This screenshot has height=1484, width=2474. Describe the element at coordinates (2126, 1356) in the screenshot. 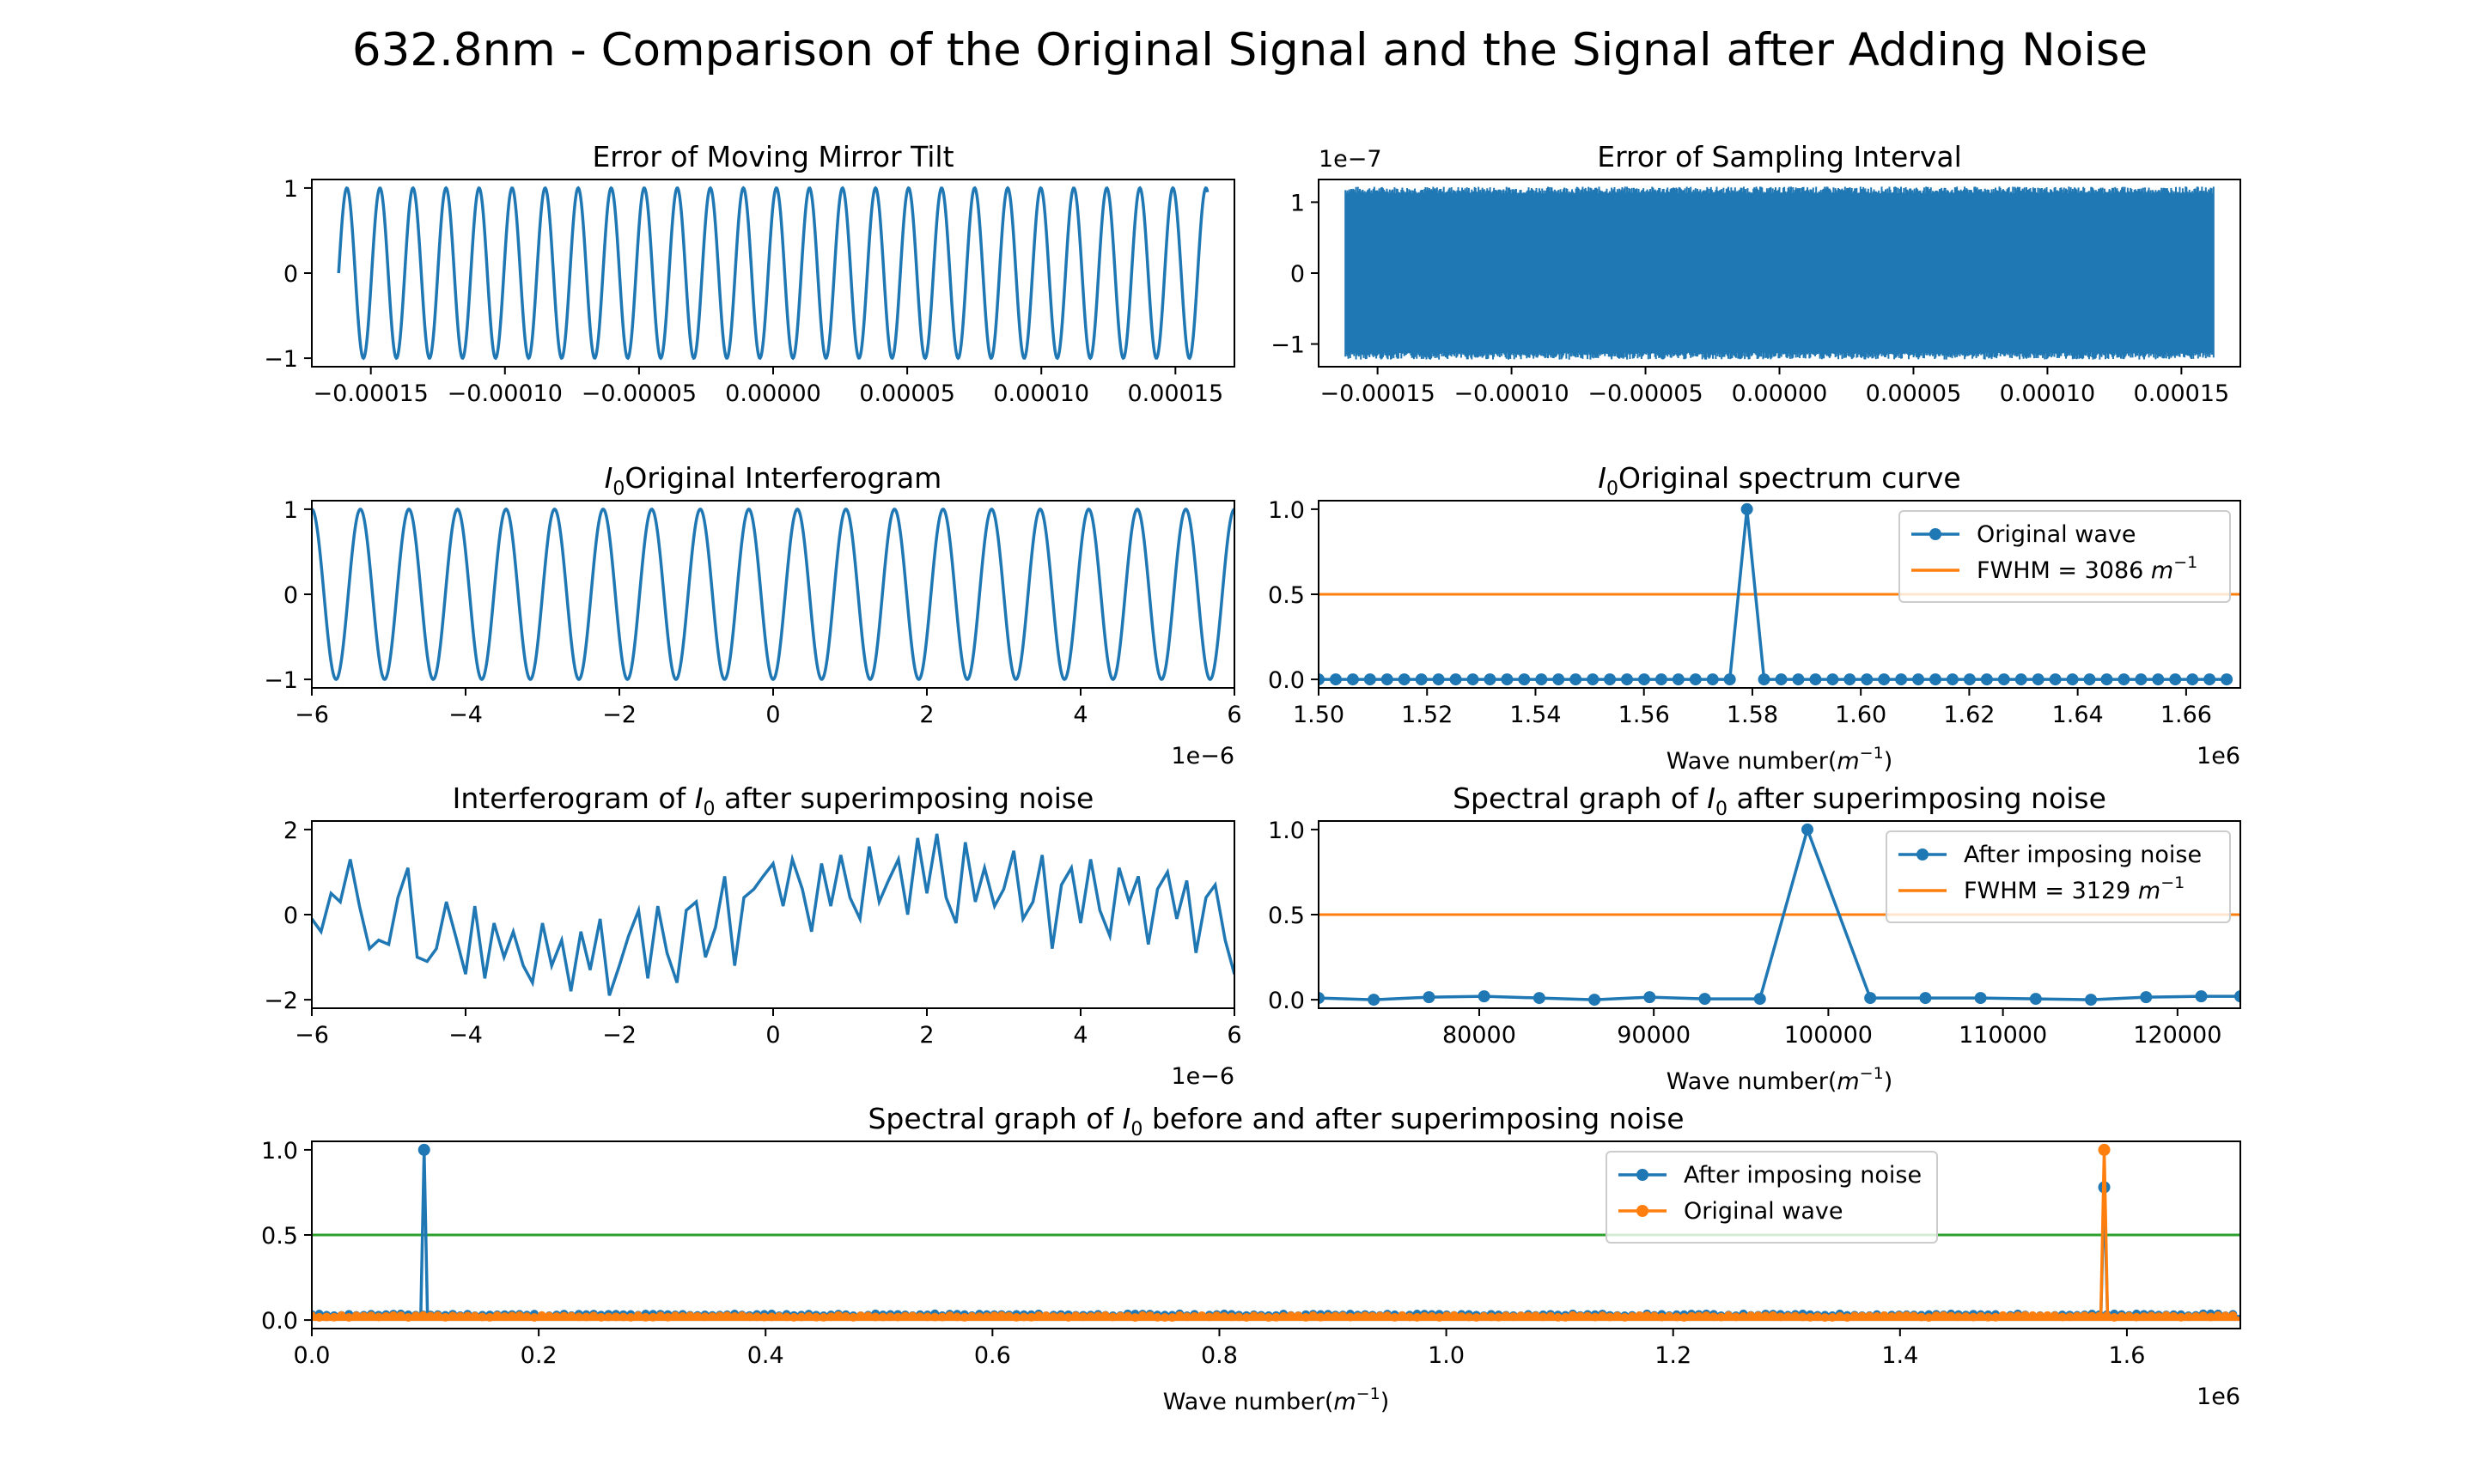

I see `x-tick-label: 1.6` at that location.